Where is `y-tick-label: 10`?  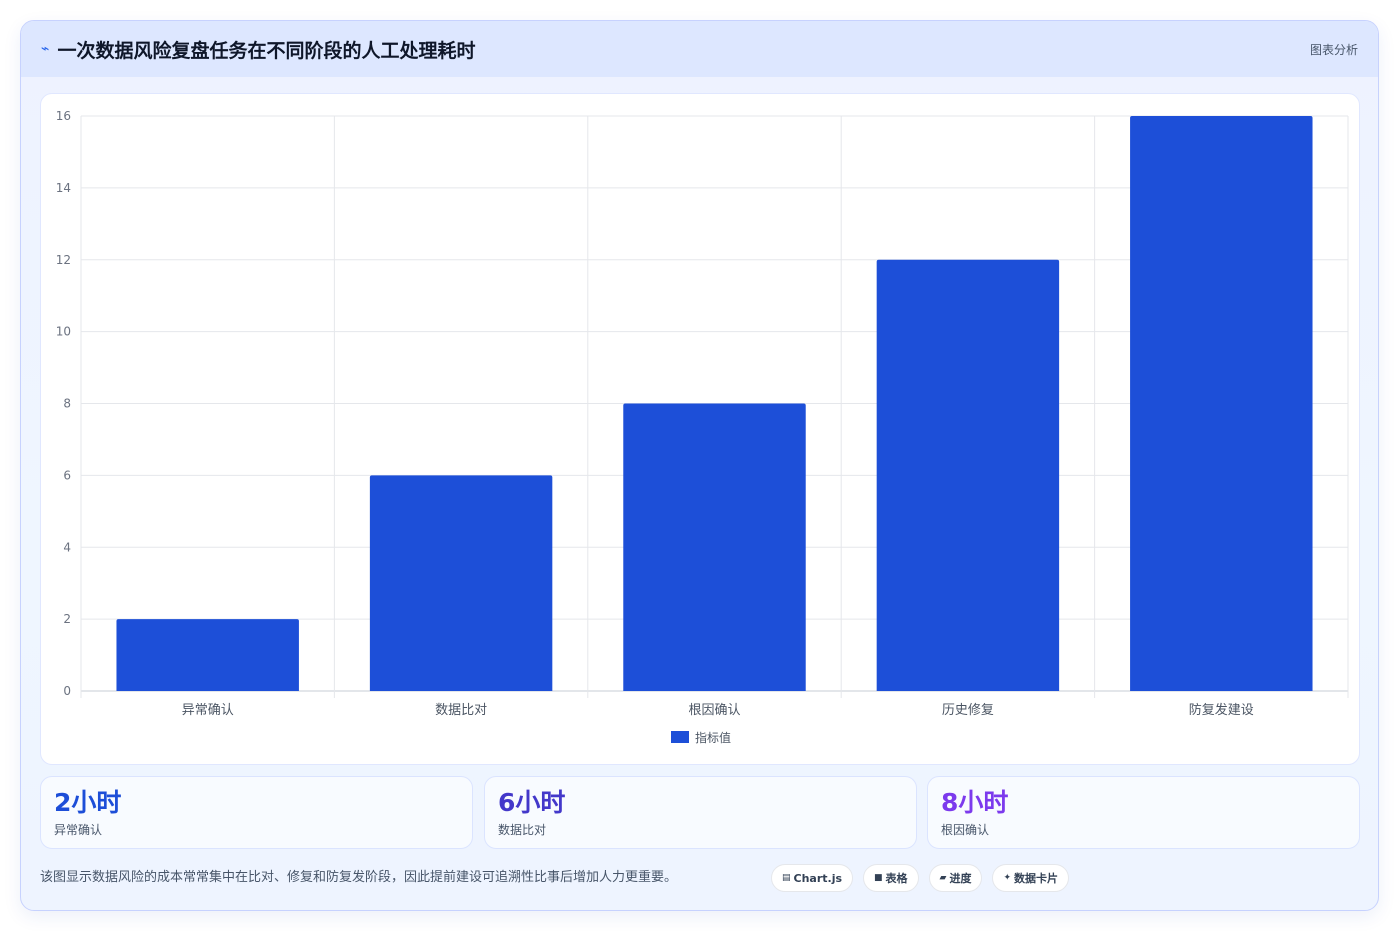
y-tick-label: 10 is located at coordinates (63, 332).